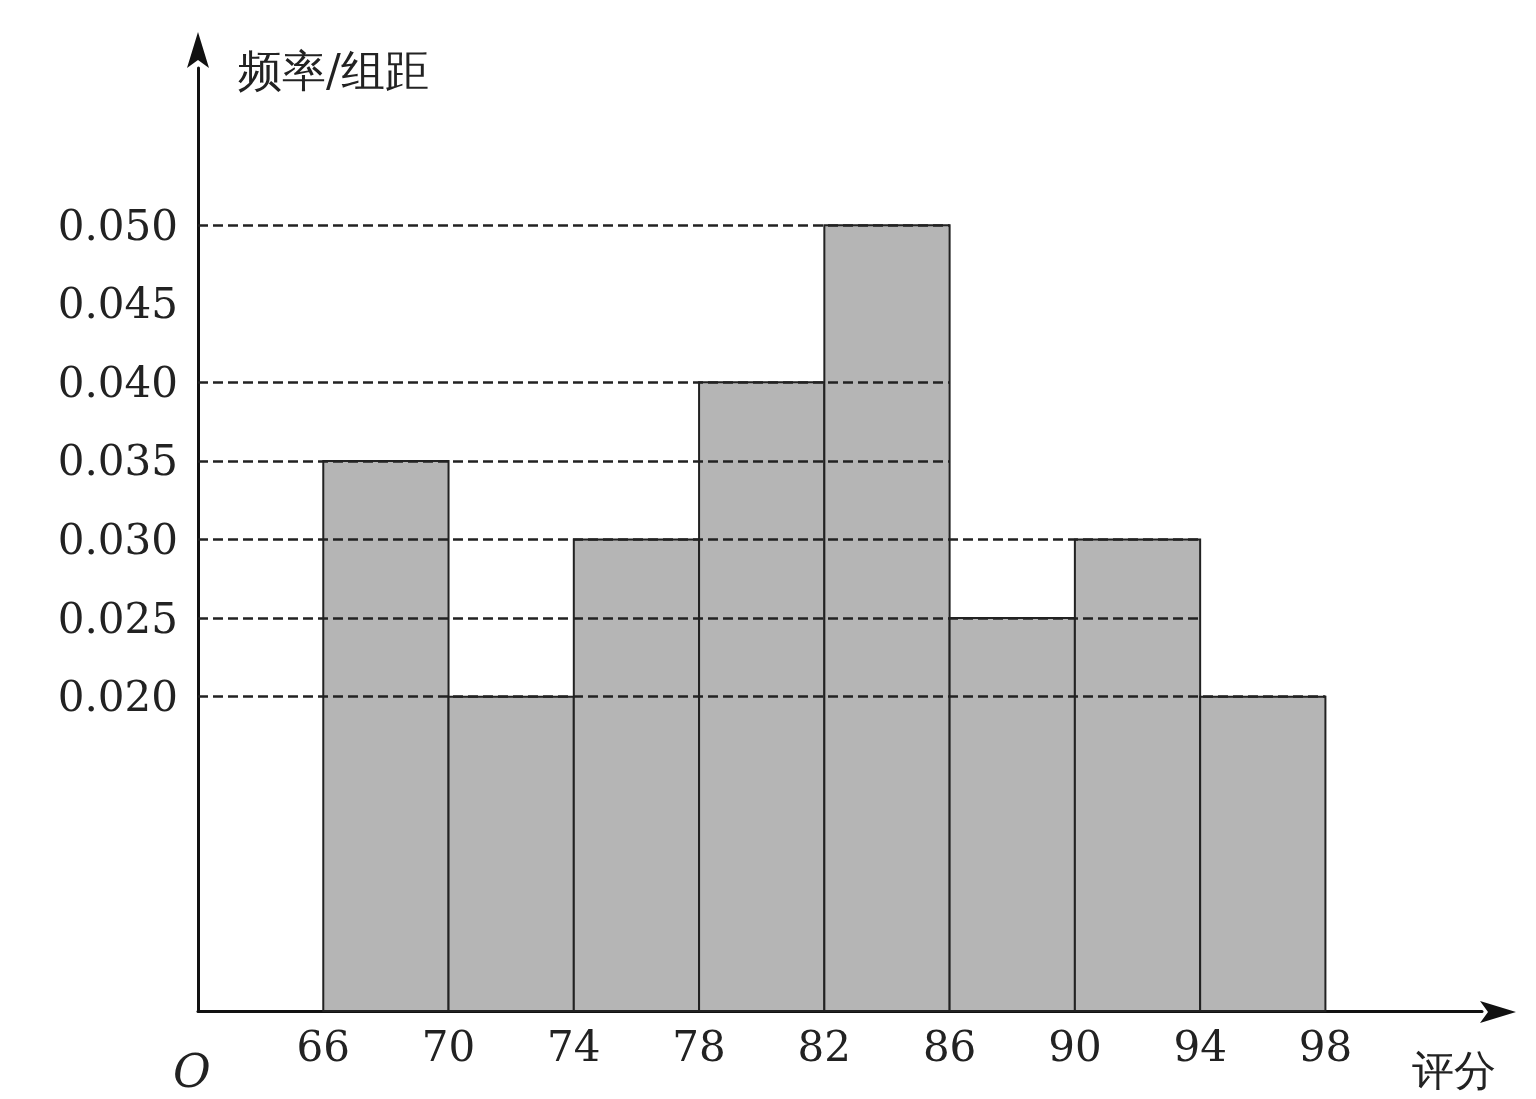 This screenshot has width=1536, height=1099. I want to click on x-tick-label: 98, so click(1325, 1046).